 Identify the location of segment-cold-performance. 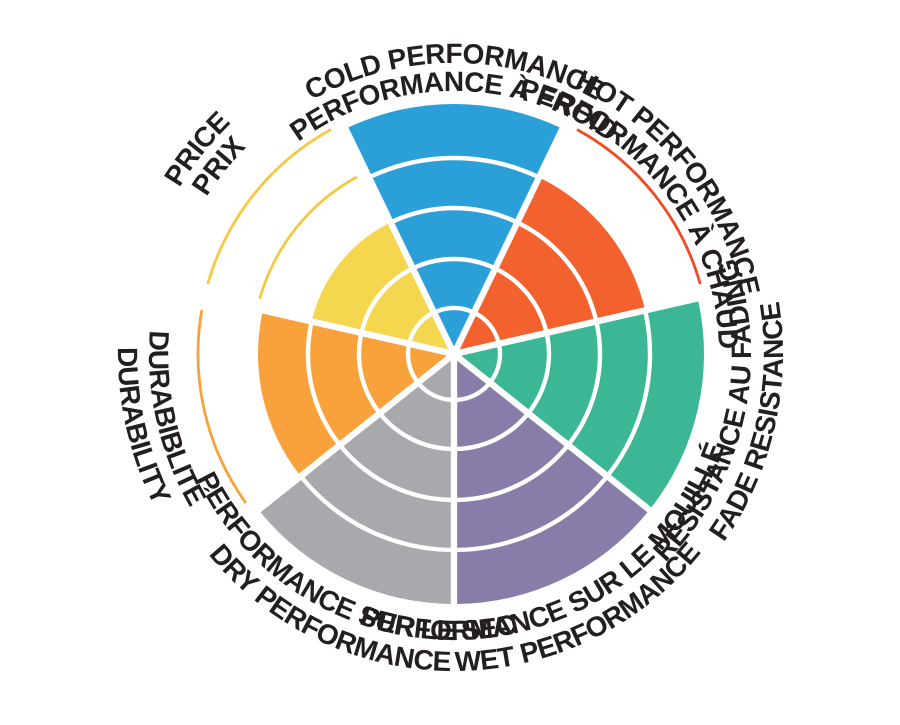
(454, 225).